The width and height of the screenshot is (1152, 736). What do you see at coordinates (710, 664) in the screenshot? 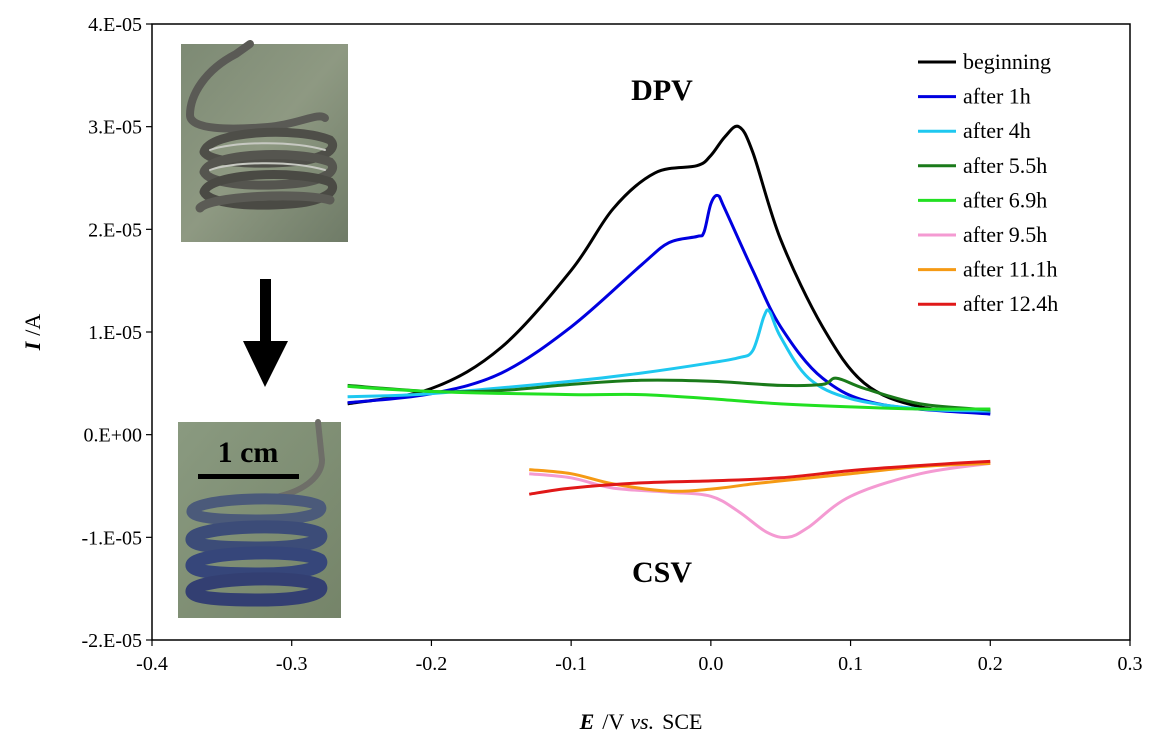
I see `x-tick-label: 0.0` at bounding box center [710, 664].